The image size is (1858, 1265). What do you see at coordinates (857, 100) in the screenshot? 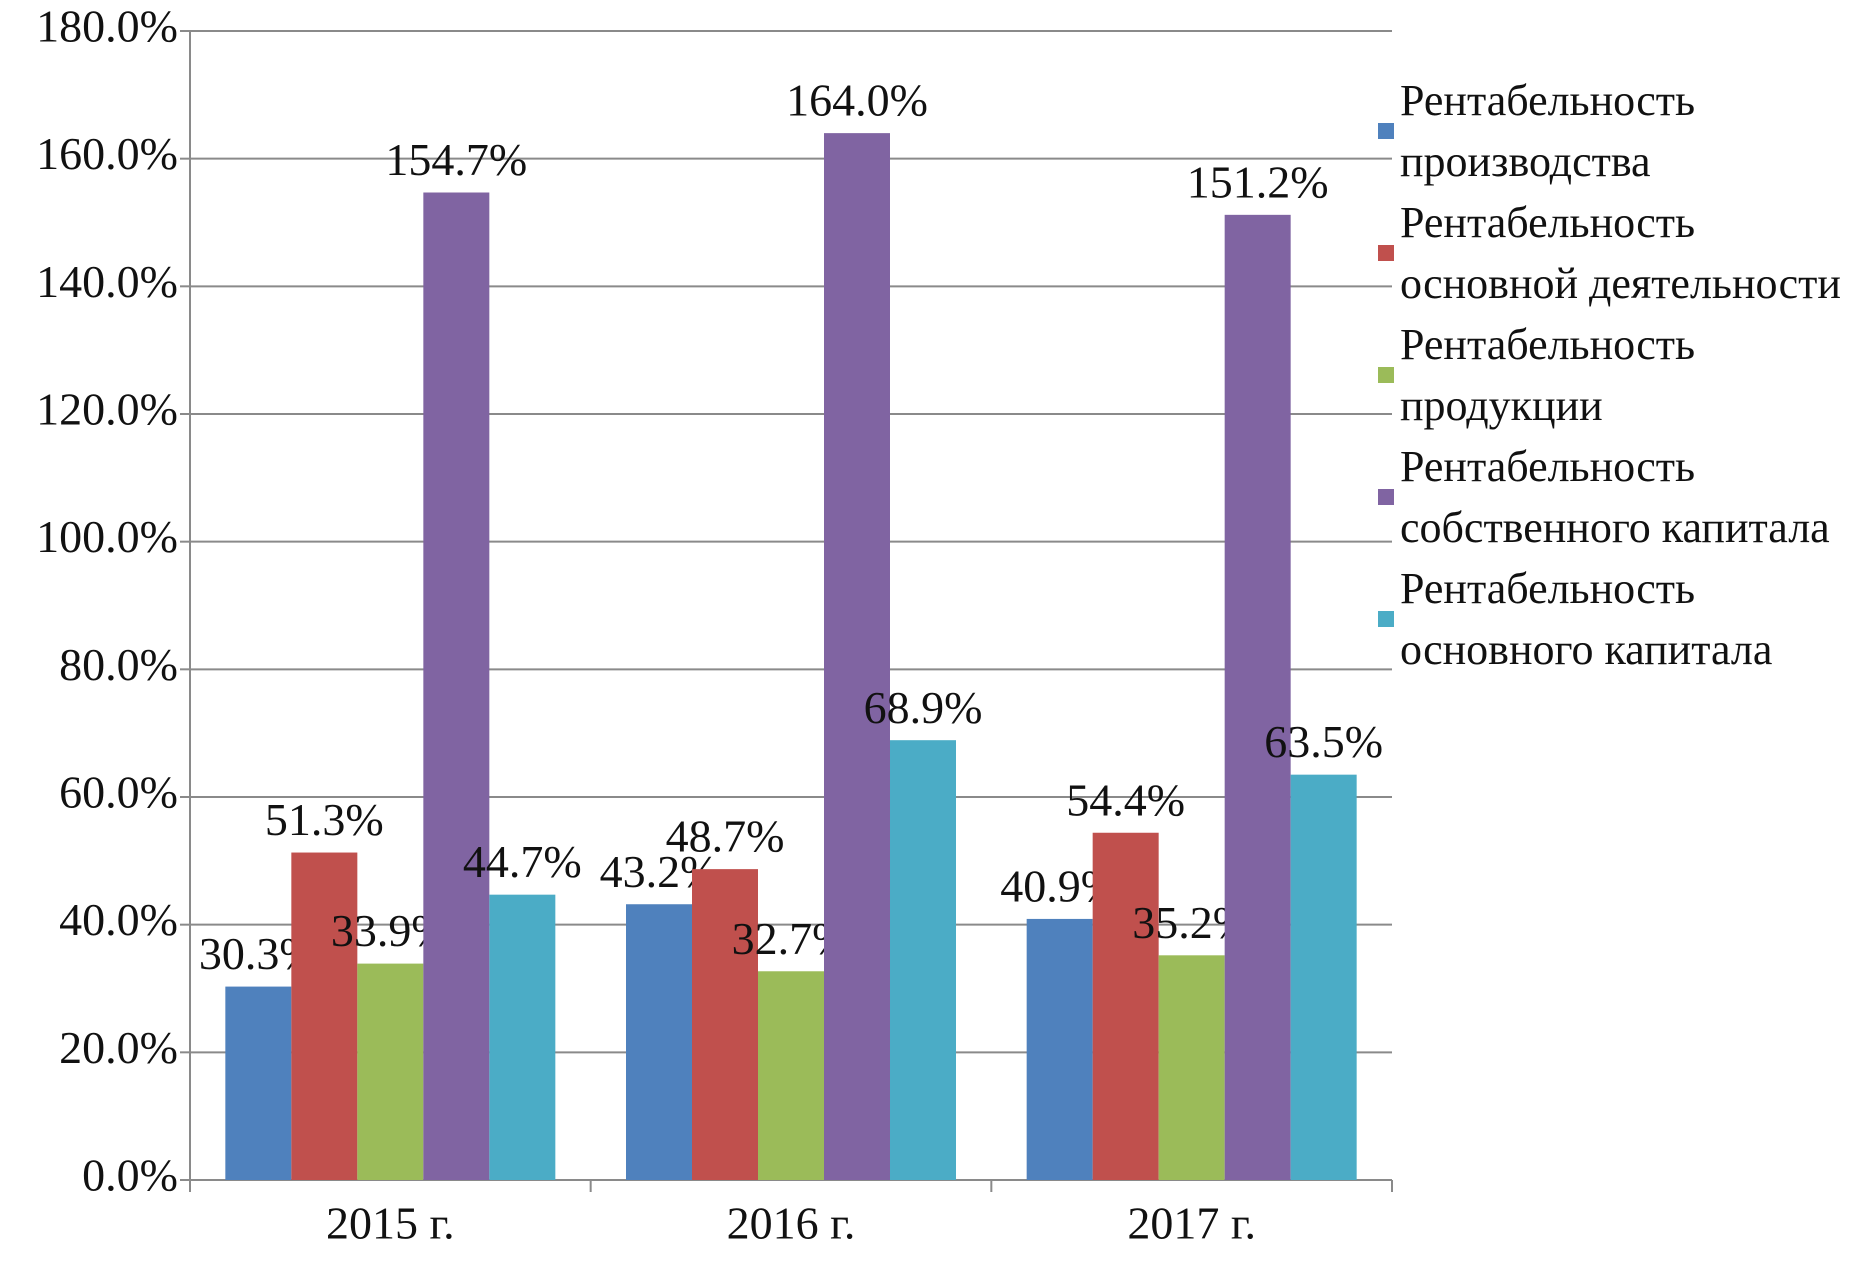
I see `data-label: 164.0%` at bounding box center [857, 100].